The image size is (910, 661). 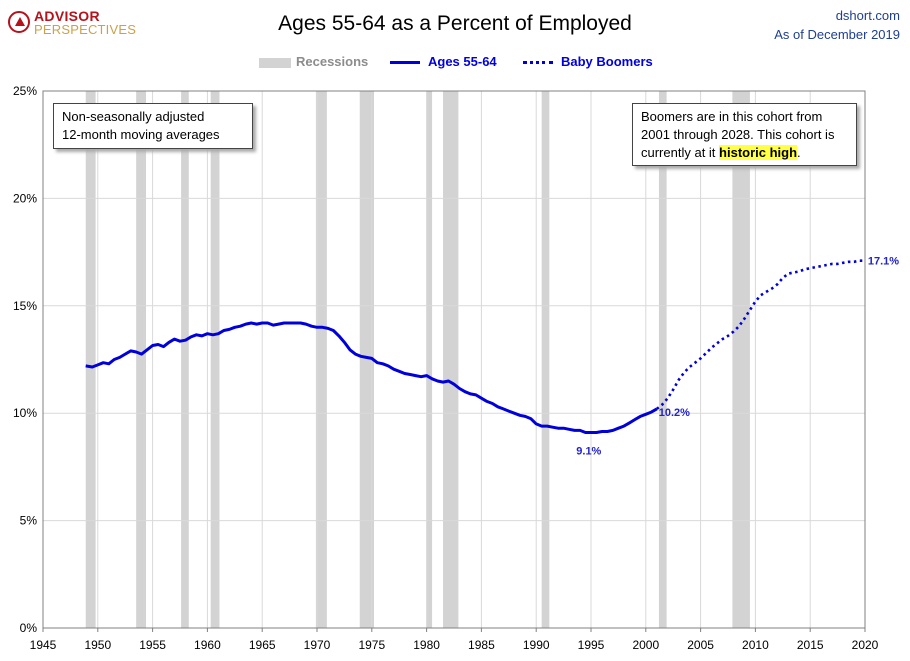 I want to click on source-site: dshort.com, so click(x=867, y=15).